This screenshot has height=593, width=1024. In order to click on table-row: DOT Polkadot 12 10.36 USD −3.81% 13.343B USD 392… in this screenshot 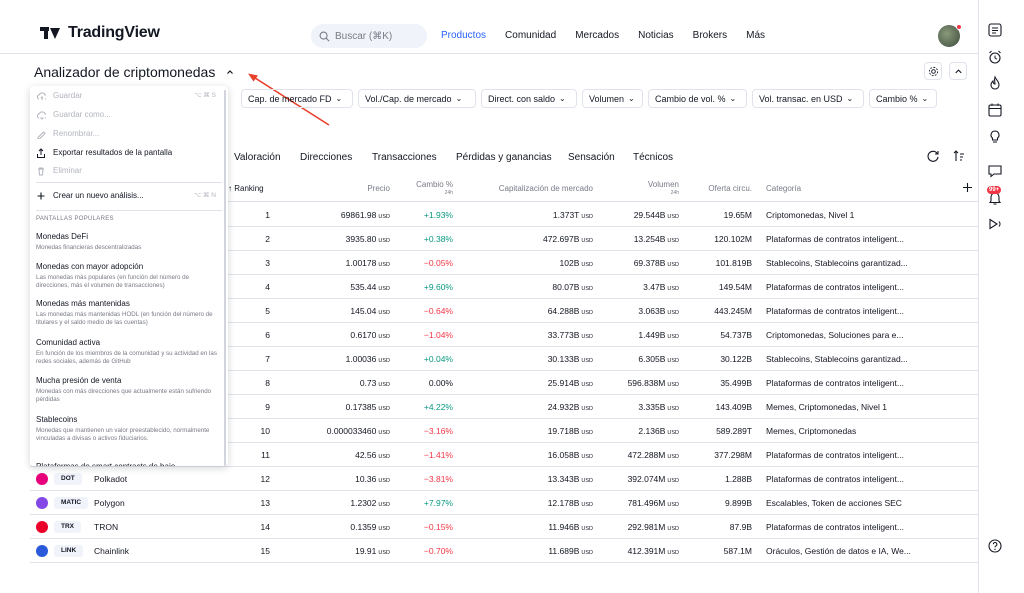, I will do `click(504, 479)`.